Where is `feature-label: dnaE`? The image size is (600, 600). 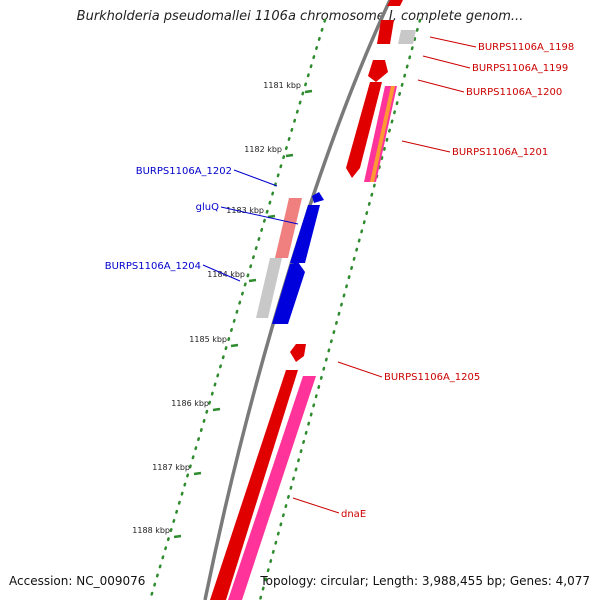 feature-label: dnaE is located at coordinates (353, 514).